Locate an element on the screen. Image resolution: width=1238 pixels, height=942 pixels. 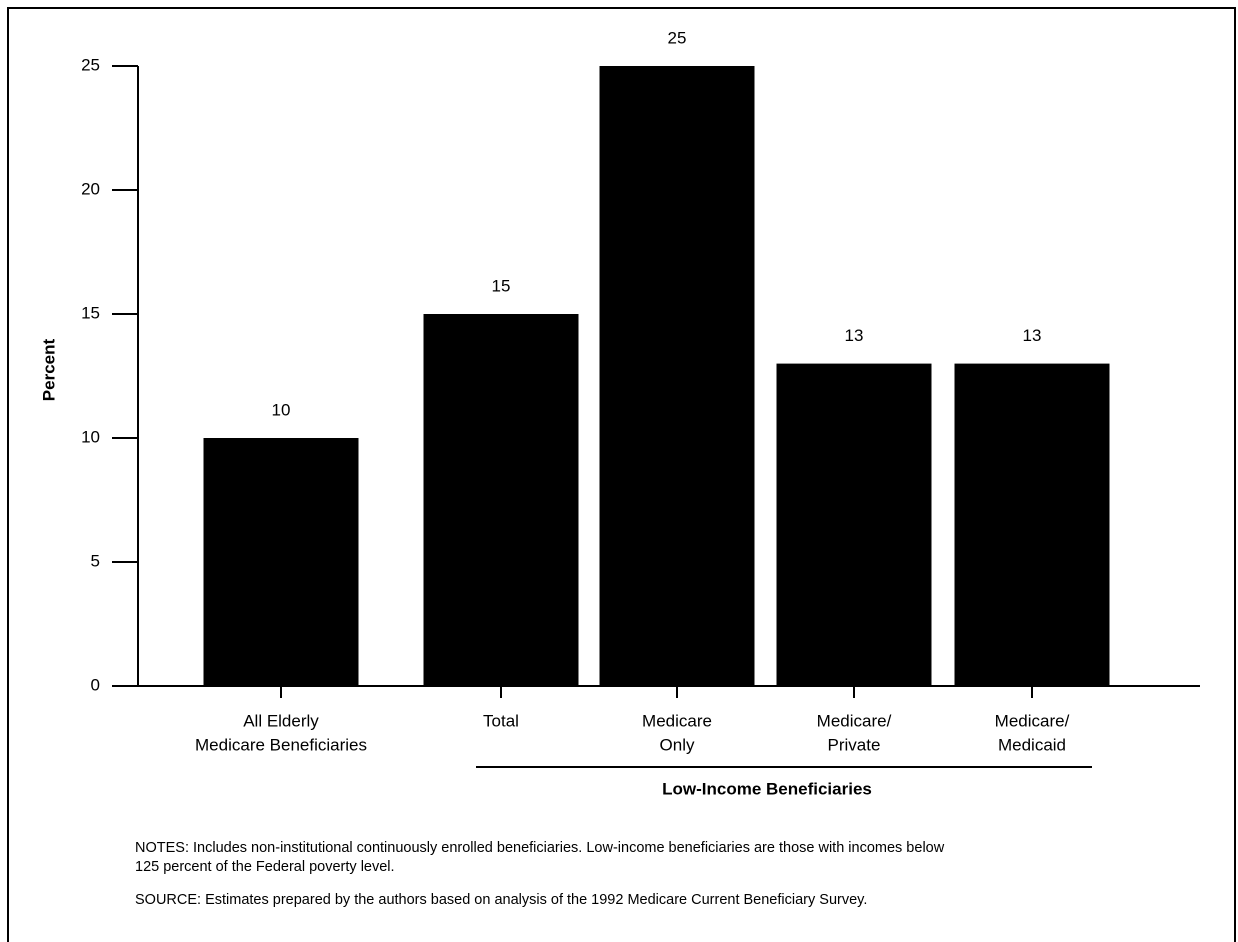
value-label: 25 is located at coordinates (677, 37).